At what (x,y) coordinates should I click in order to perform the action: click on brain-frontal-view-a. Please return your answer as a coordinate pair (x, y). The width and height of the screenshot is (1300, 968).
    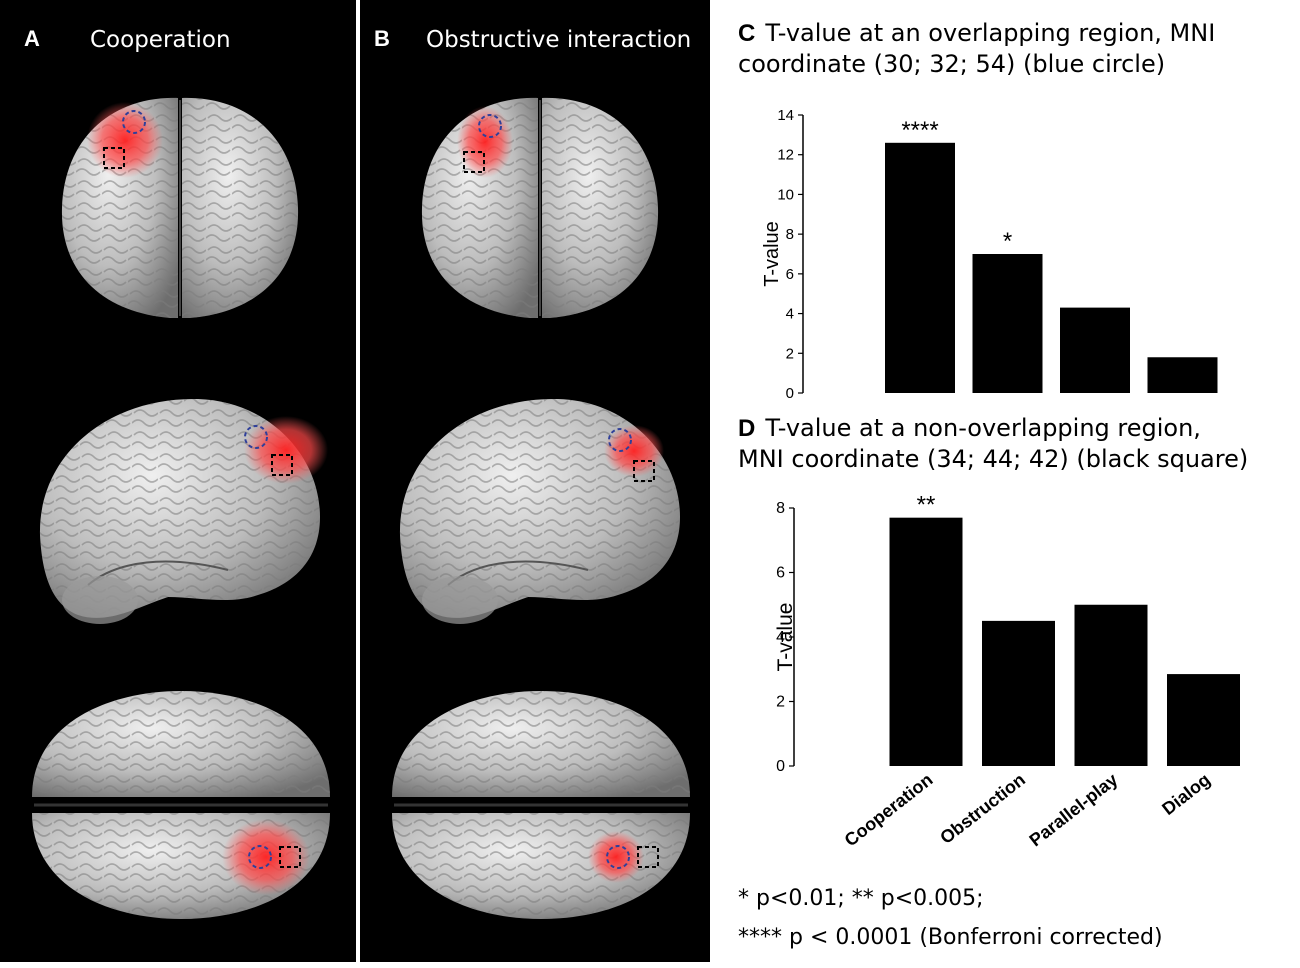
    Looking at the image, I should click on (180, 207).